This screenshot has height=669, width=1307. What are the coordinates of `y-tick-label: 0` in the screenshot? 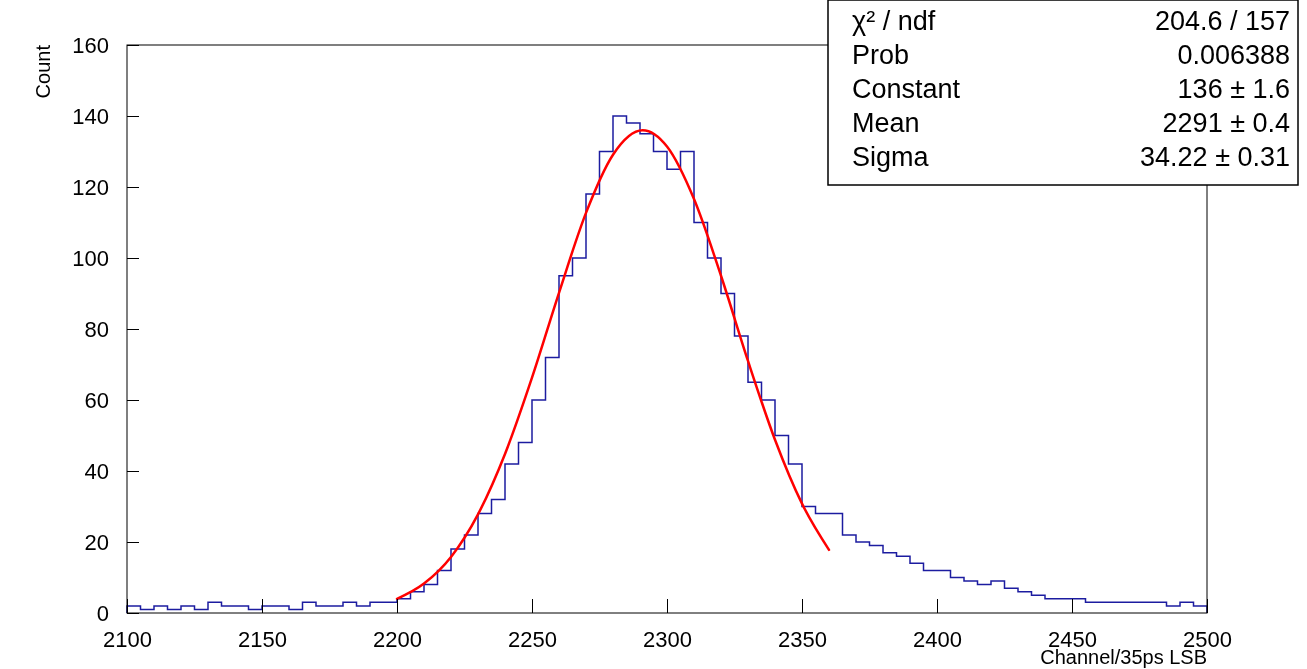 It's located at (102, 613).